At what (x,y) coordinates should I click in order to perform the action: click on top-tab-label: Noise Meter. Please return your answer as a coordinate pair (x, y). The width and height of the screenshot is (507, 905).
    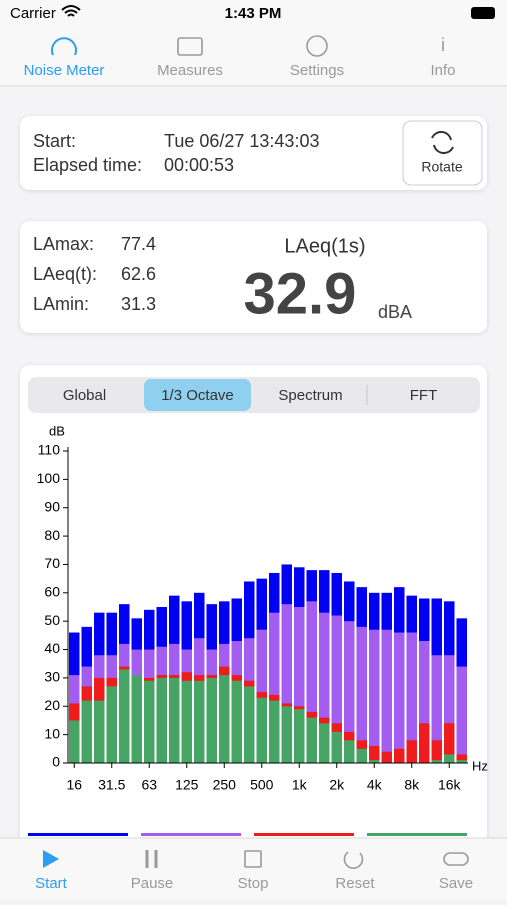
    Looking at the image, I should click on (64, 70).